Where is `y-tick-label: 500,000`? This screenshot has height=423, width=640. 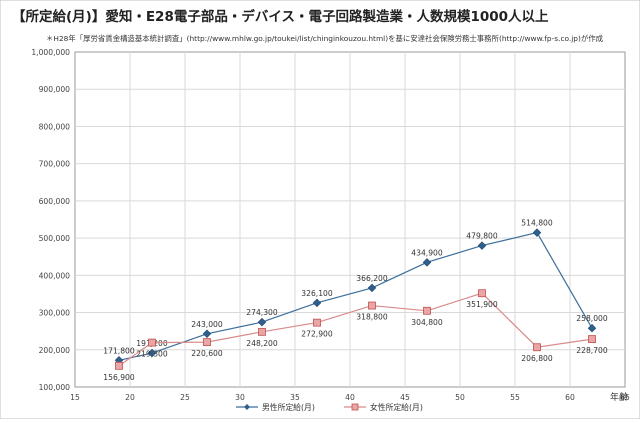
y-tick-label: 500,000 is located at coordinates (55, 238).